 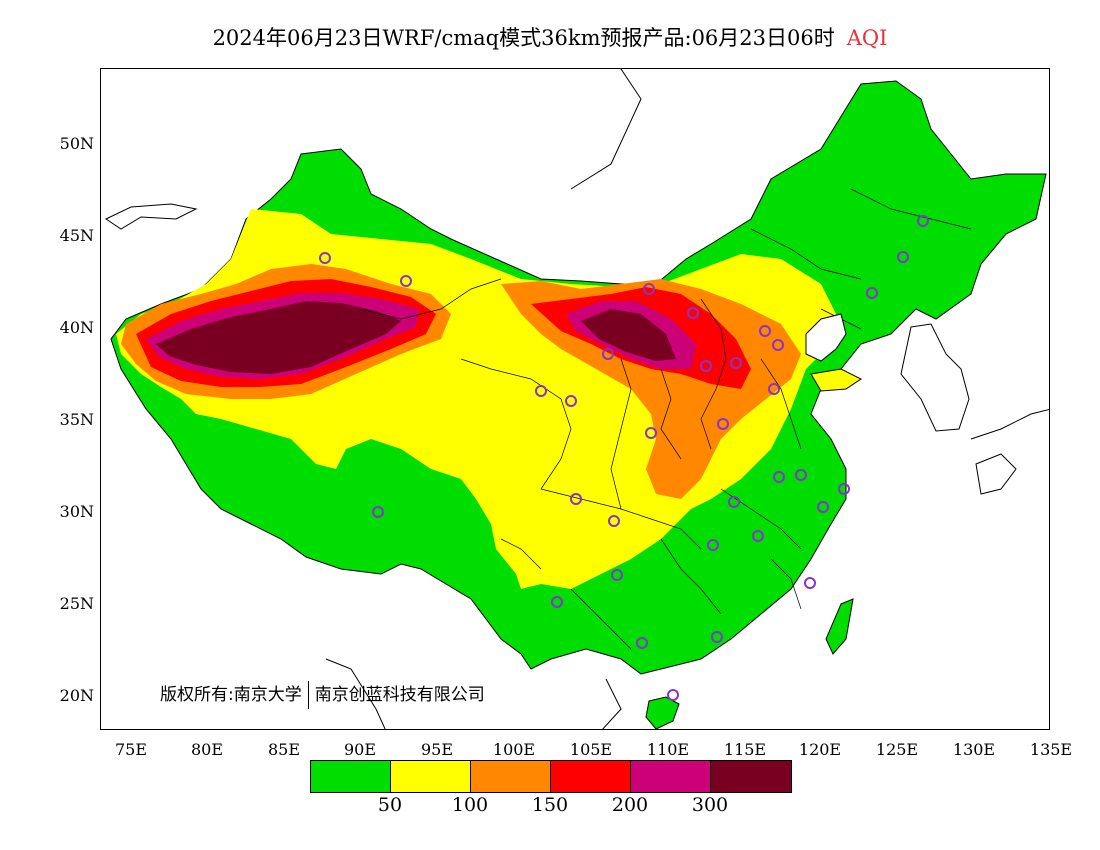 I want to click on japan-outline, so click(x=1009, y=451).